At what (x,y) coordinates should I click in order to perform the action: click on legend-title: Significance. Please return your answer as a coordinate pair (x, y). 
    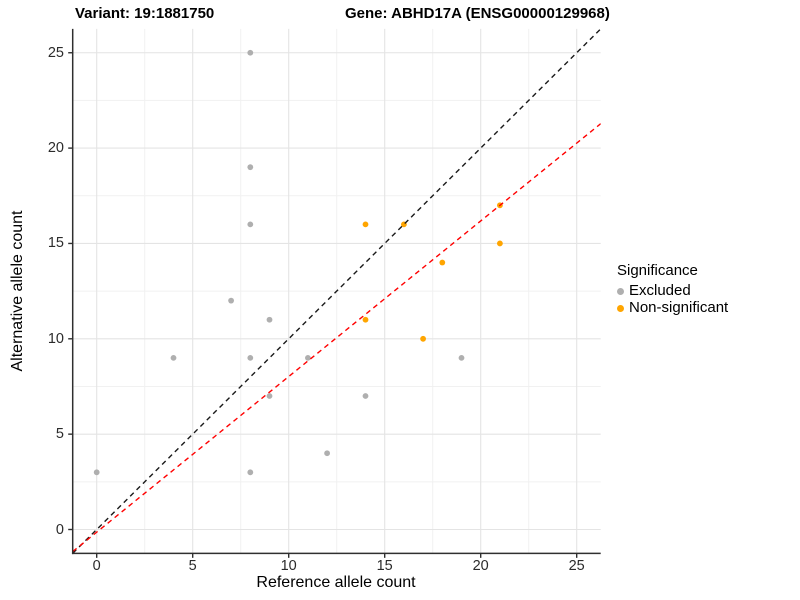
    Looking at the image, I should click on (657, 270).